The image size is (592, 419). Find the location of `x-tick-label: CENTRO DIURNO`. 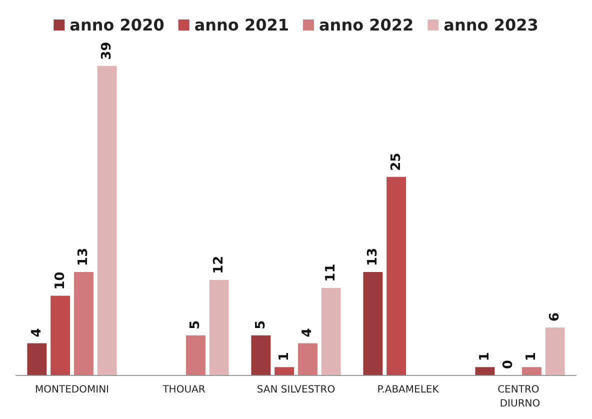

x-tick-label: CENTRO DIURNO is located at coordinates (520, 397).